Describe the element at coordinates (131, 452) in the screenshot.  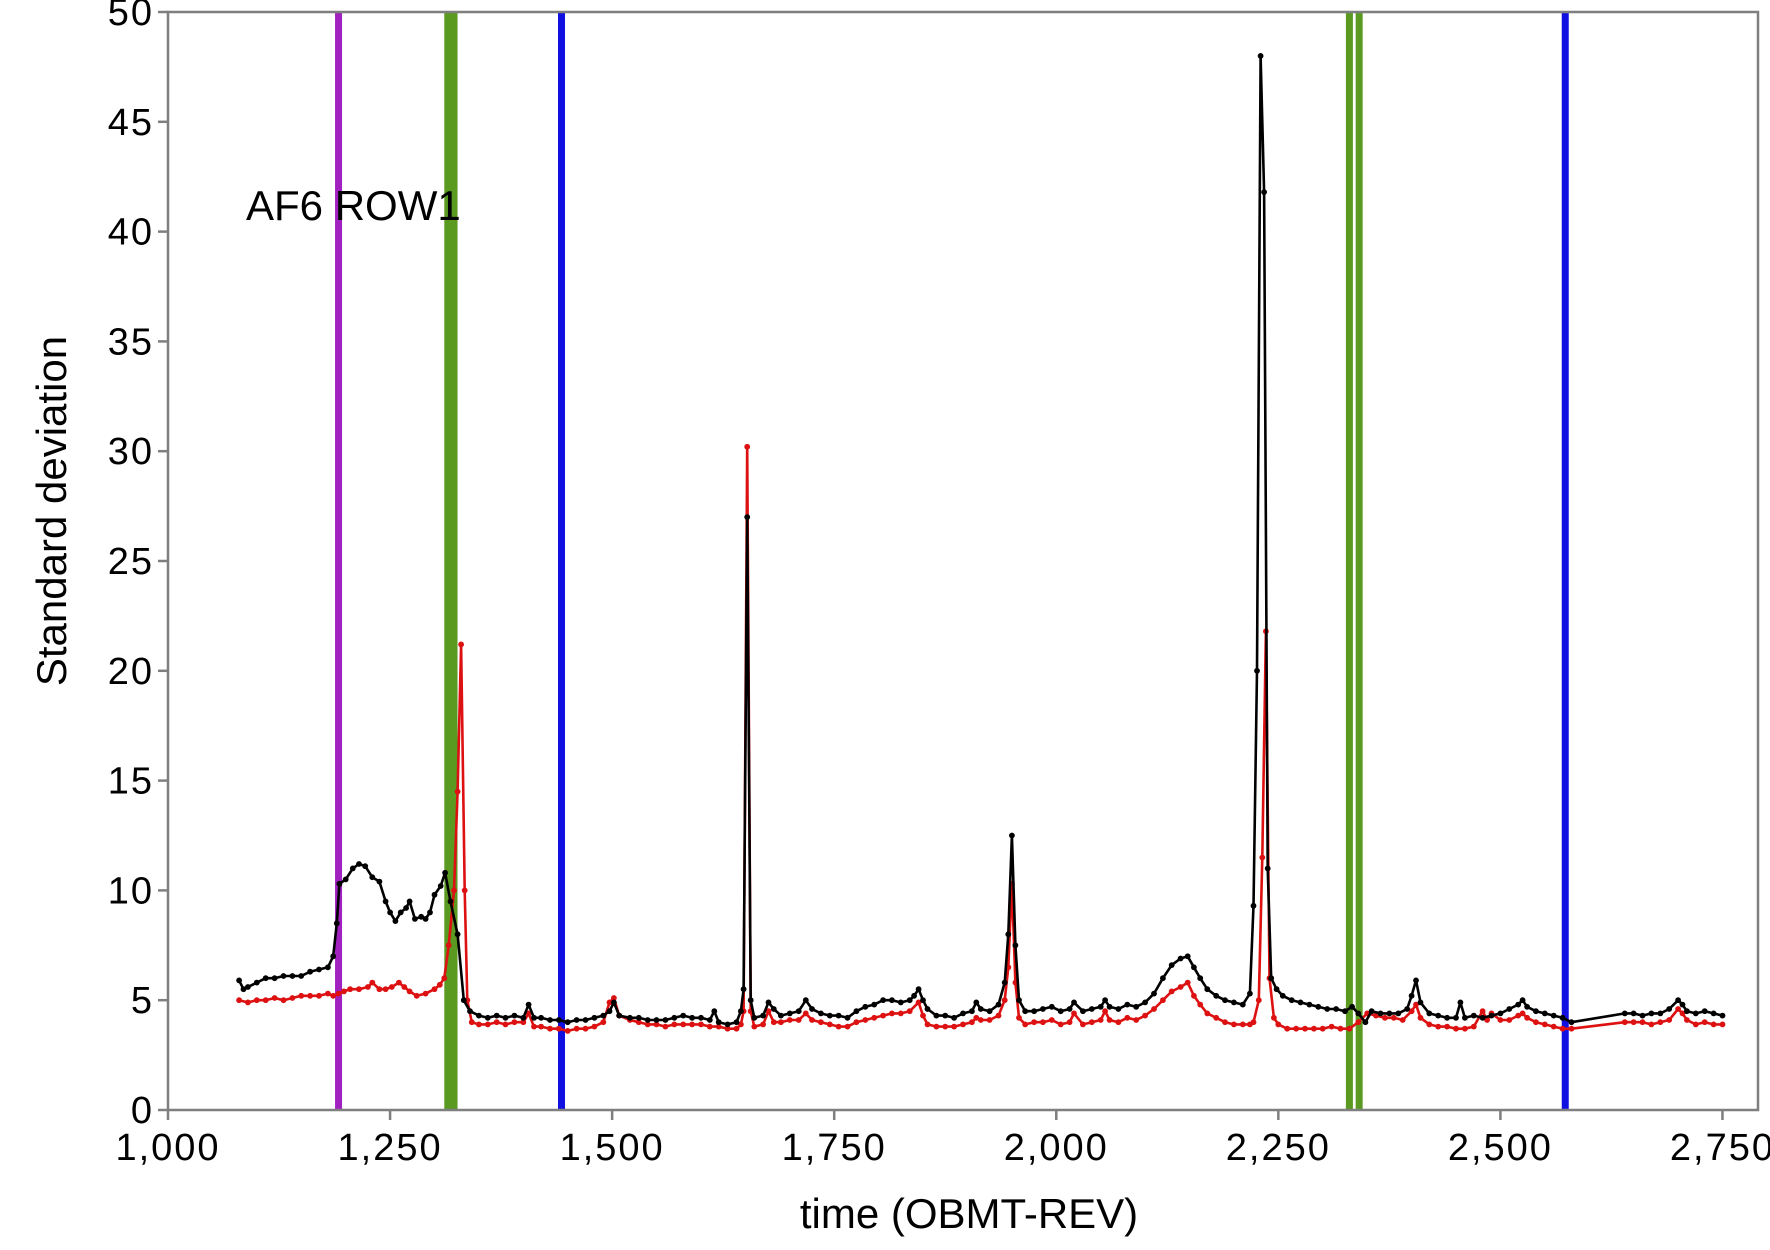
I see `y-tick-label: 30` at that location.